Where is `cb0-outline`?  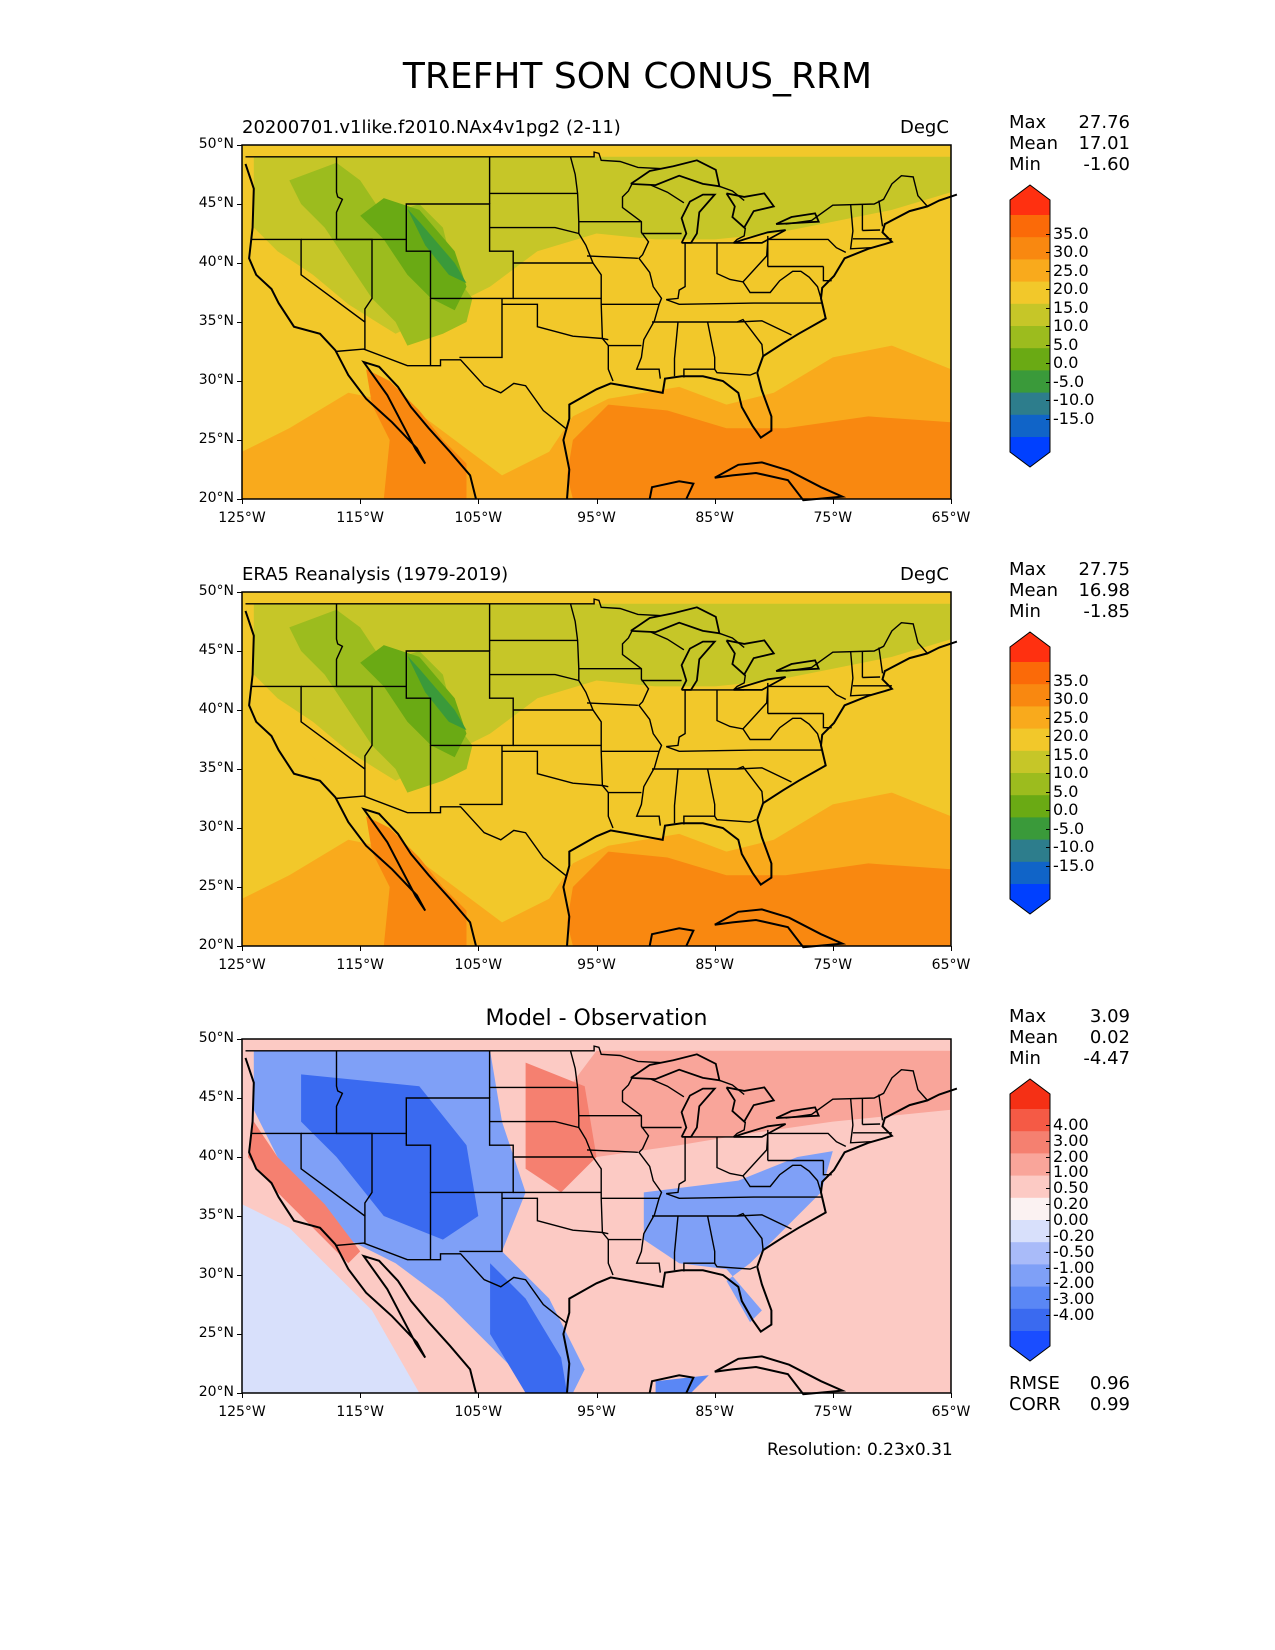
cb0-outline is located at coordinates (1030, 326).